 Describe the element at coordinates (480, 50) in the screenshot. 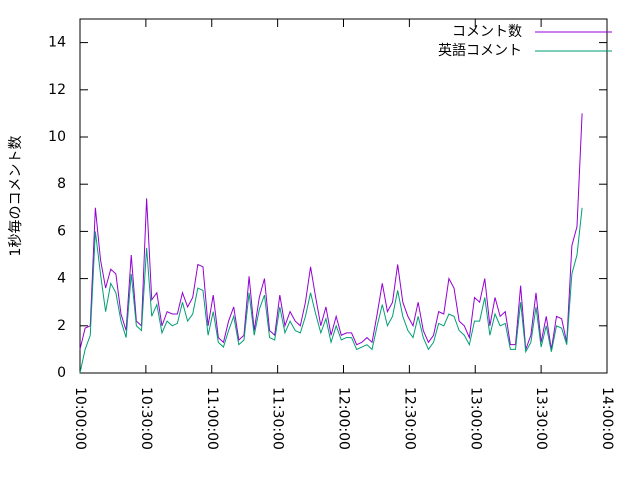

I see `legend-label: 英語コメント` at that location.